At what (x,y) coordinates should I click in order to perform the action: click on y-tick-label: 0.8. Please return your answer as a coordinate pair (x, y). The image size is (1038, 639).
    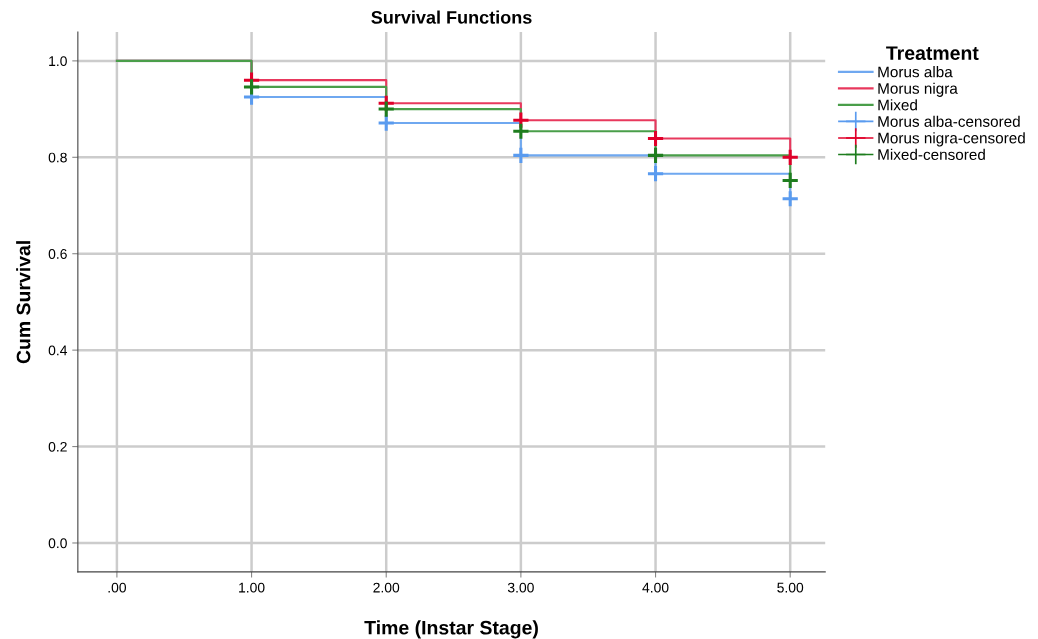
    Looking at the image, I should click on (57, 157).